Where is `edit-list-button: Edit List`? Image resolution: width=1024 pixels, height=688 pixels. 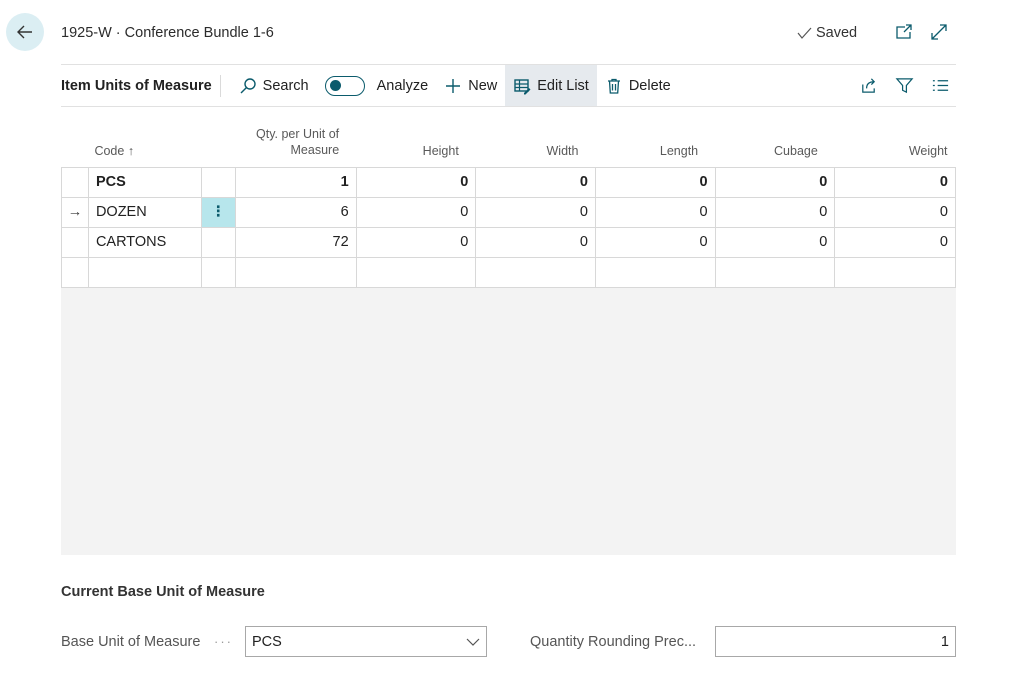 edit-list-button: Edit List is located at coordinates (551, 85).